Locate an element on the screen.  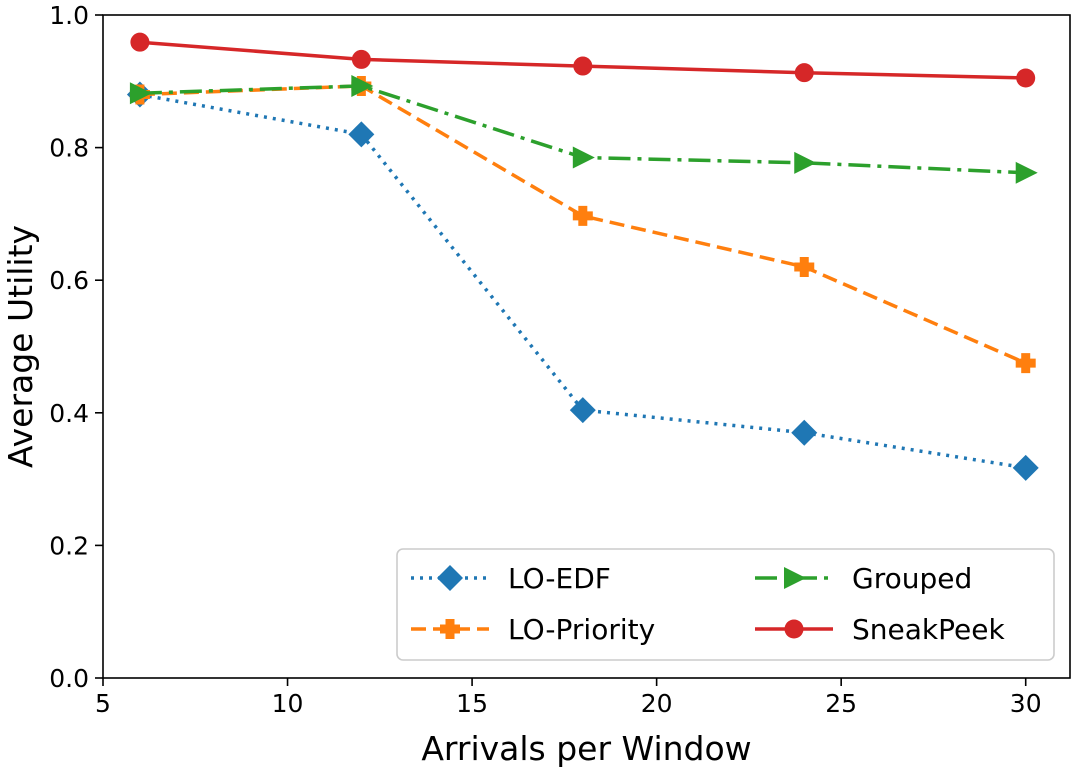
y-tick-label: 0.6 is located at coordinates (69, 280).